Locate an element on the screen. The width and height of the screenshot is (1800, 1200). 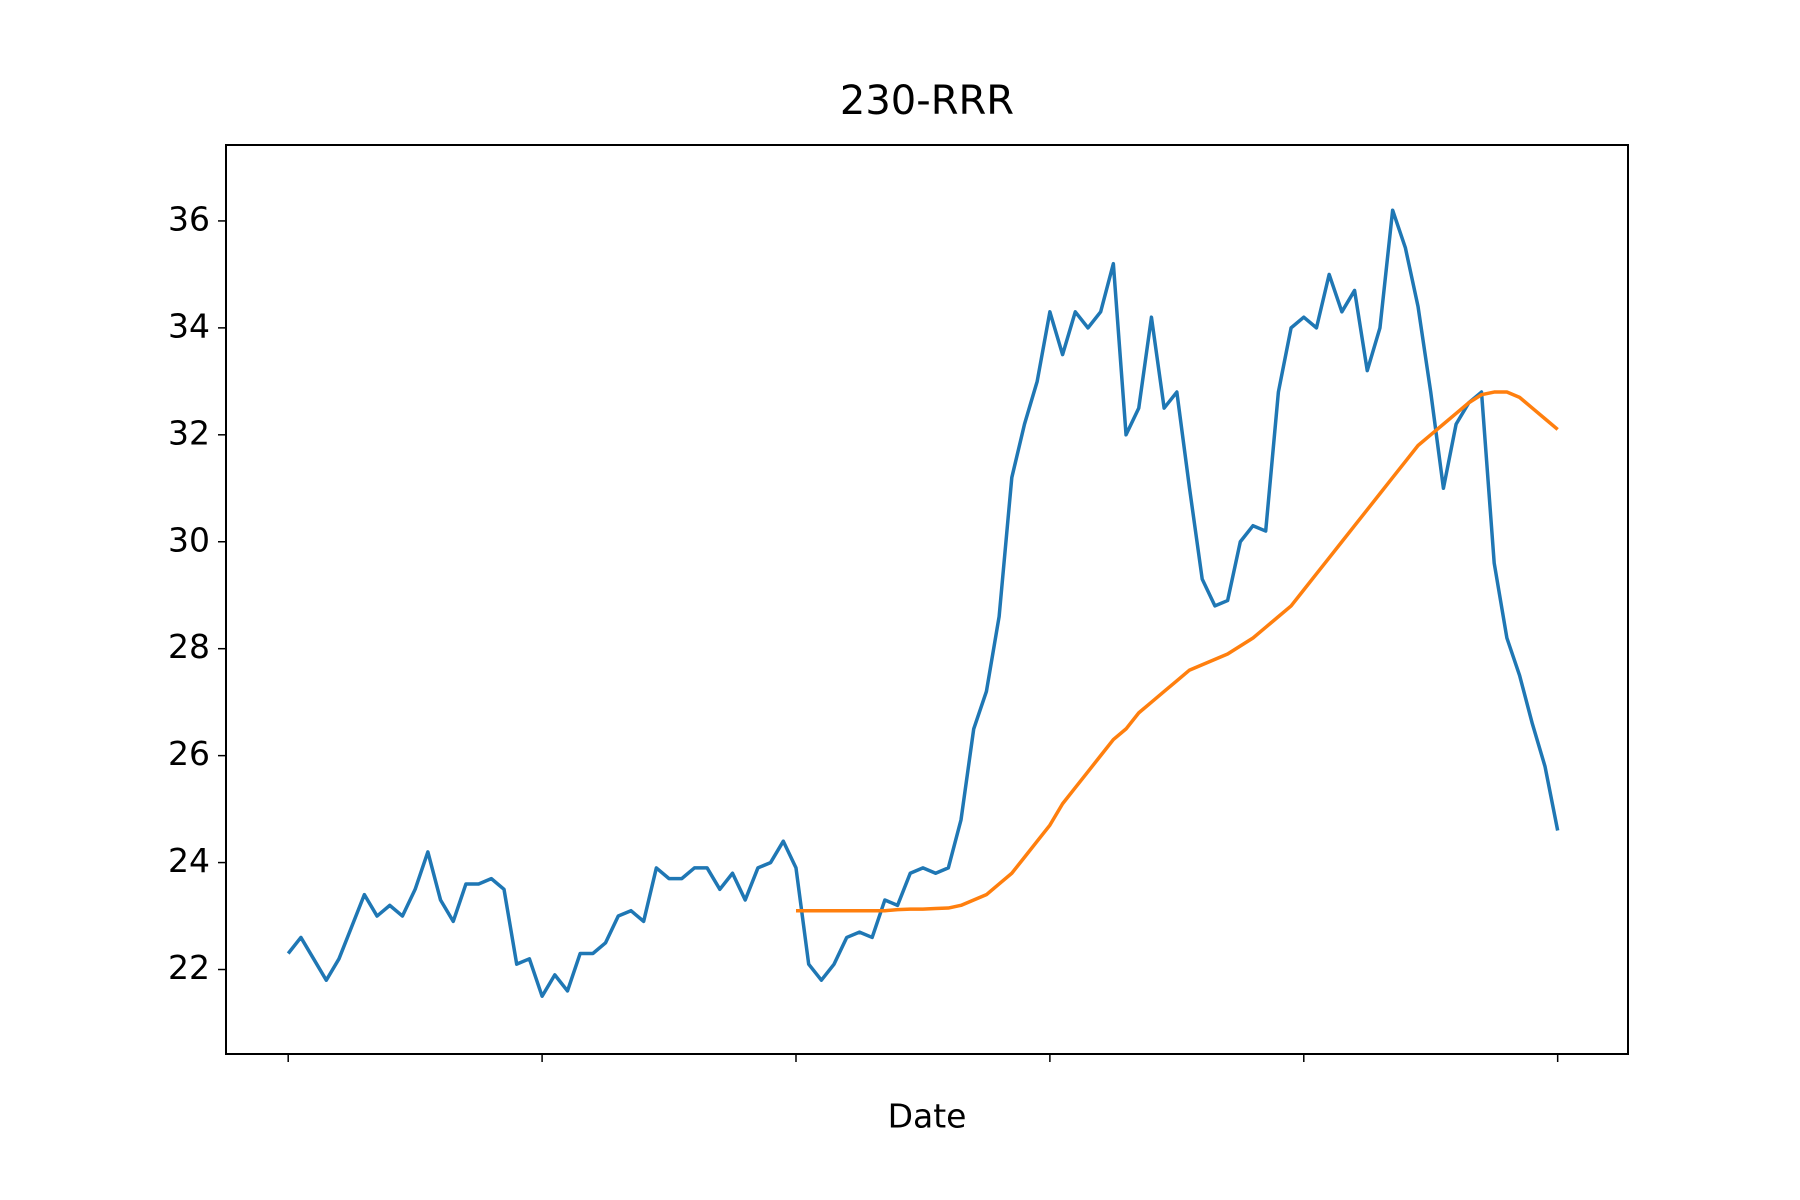
chart-title: 230-RRR is located at coordinates (927, 101).